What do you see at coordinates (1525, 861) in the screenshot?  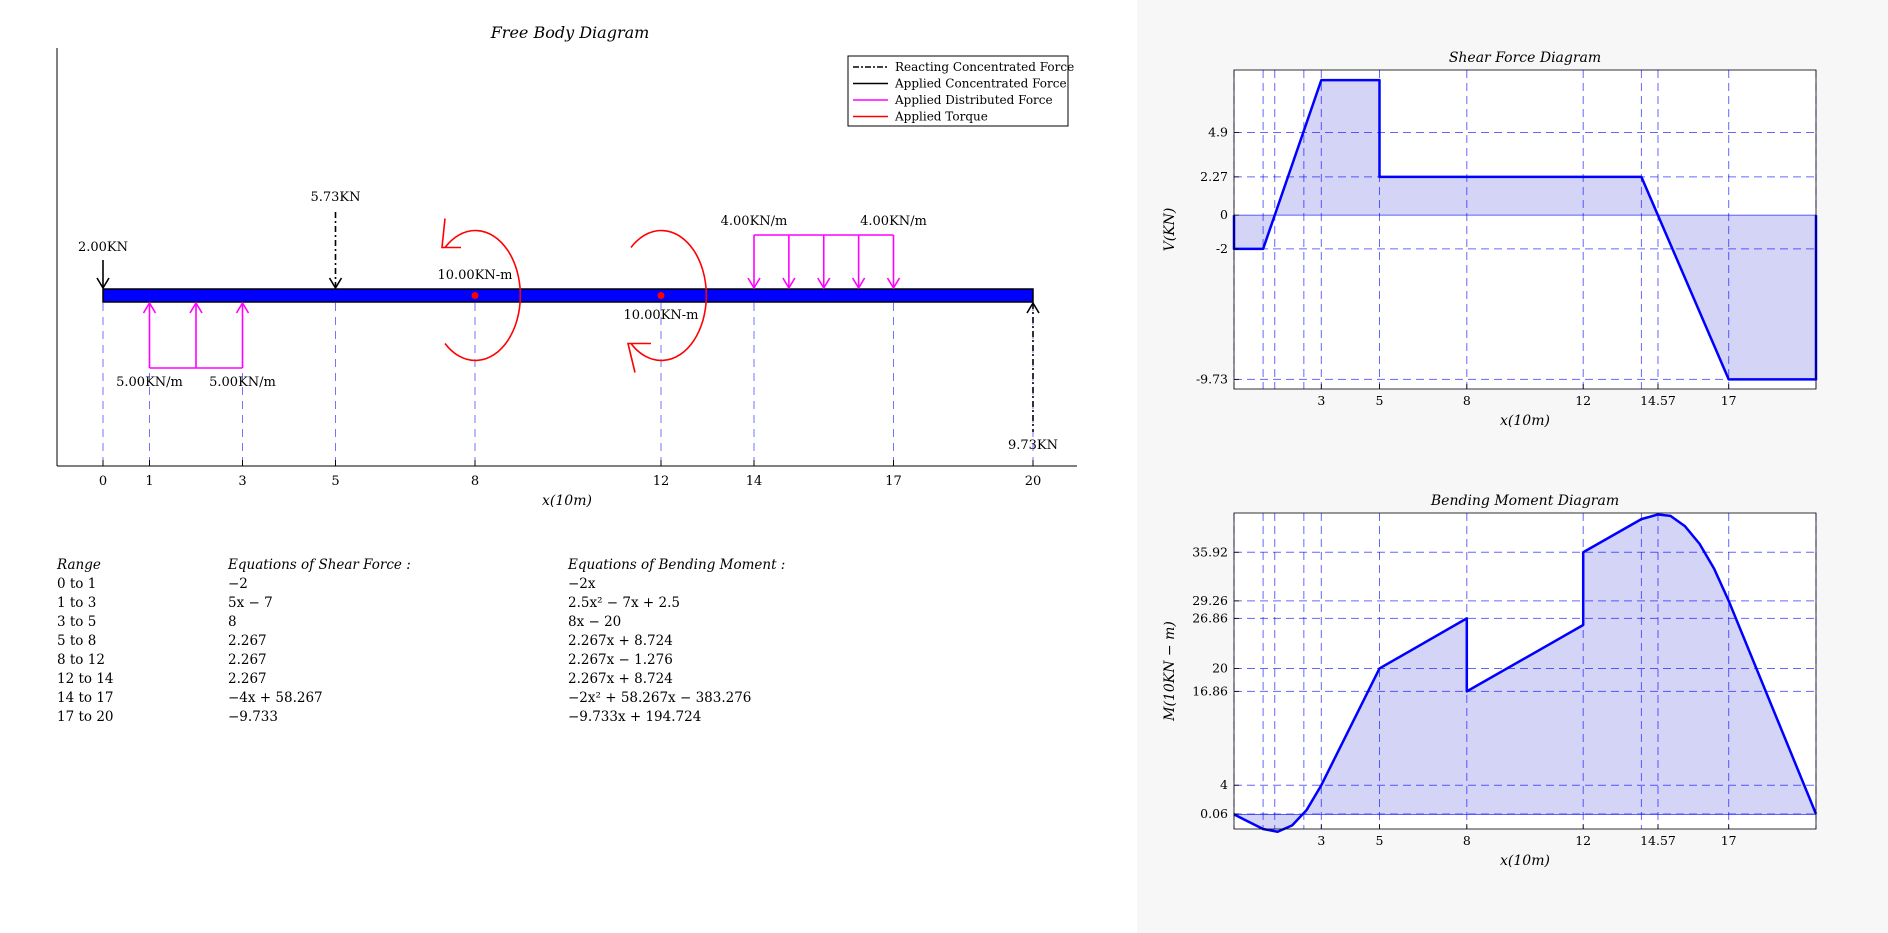 I see `bmd-x-label: x(10m)` at bounding box center [1525, 861].